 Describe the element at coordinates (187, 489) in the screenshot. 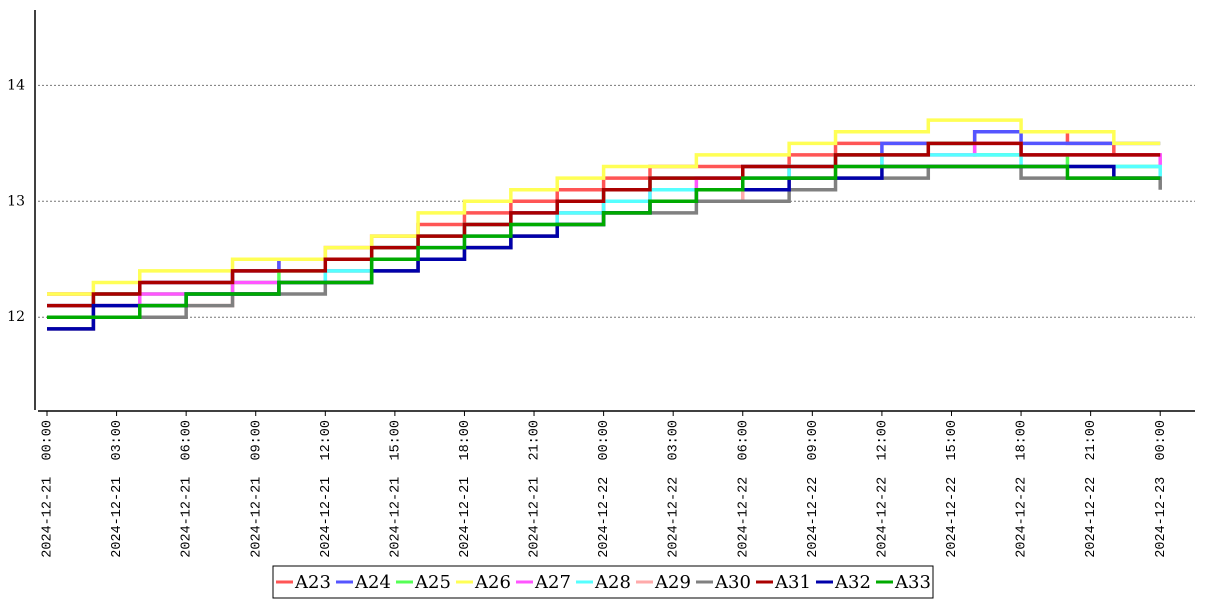

I see `x-tick-label: 2024-12-21 06:00` at that location.